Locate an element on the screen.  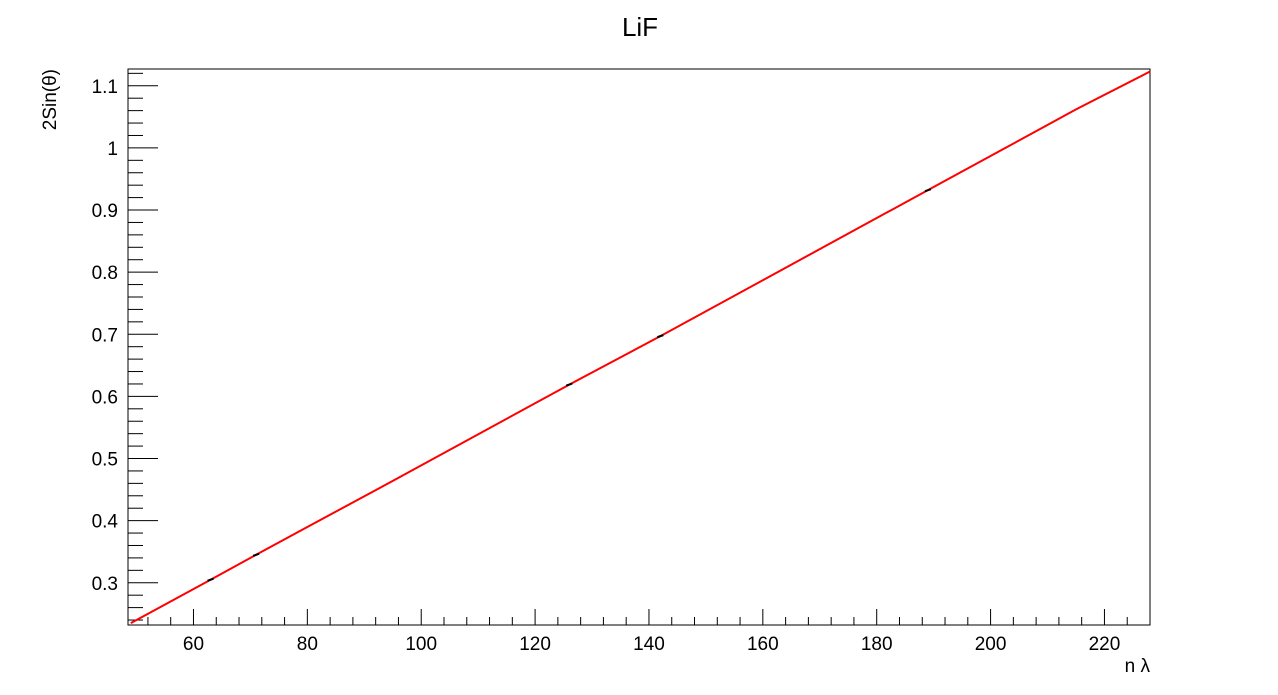
y-axis-title: 2Sin(θ) is located at coordinates (50, 99).